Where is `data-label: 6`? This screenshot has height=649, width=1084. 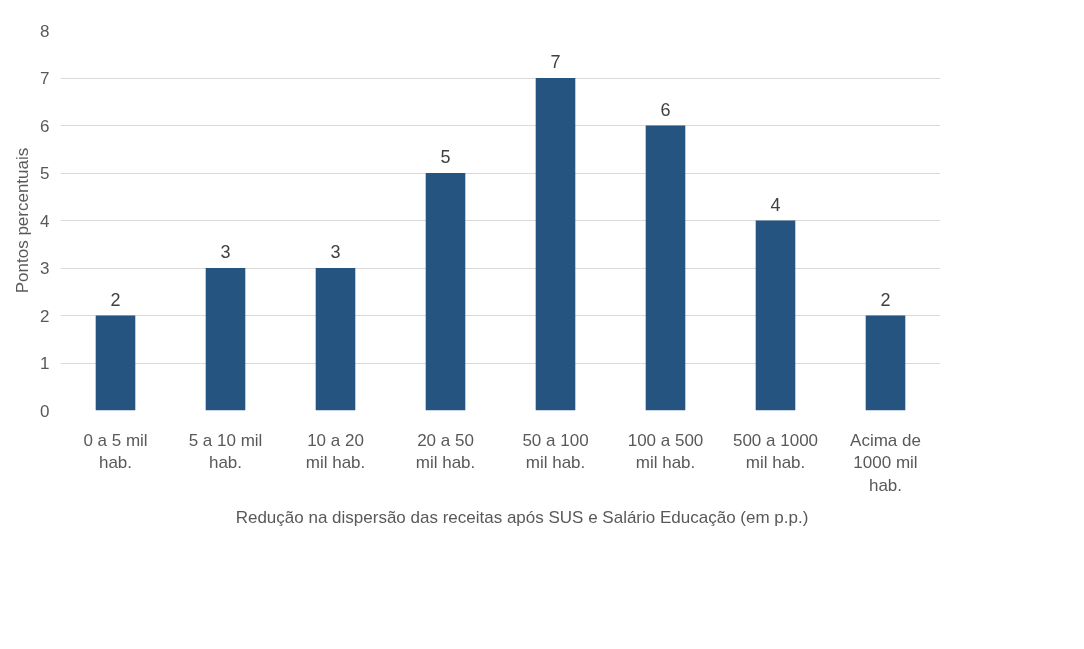
data-label: 6 is located at coordinates (665, 109).